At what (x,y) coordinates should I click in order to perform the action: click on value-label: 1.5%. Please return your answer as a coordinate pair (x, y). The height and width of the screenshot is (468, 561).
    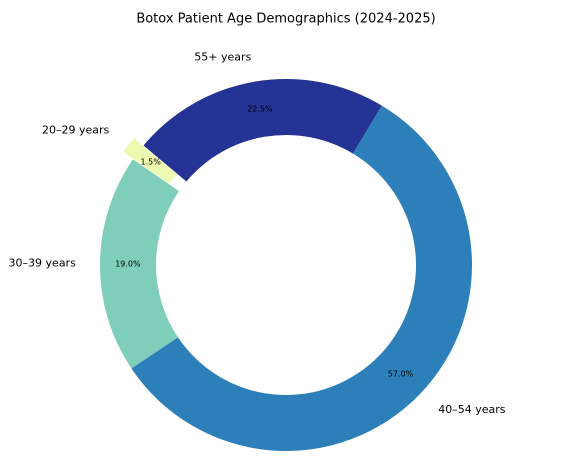
    Looking at the image, I should click on (151, 161).